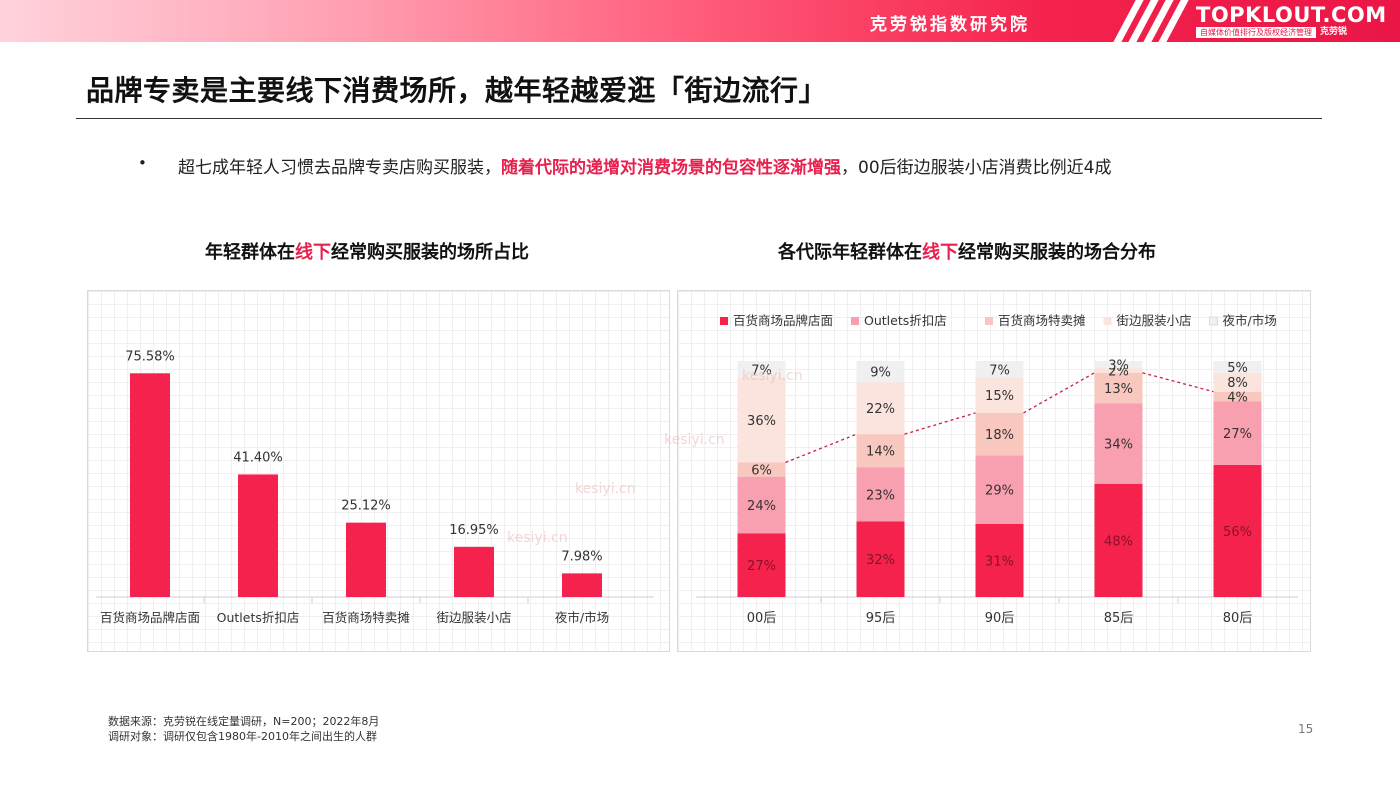 This screenshot has width=1400, height=788. I want to click on bar-value-label: 16.95%, so click(474, 530).